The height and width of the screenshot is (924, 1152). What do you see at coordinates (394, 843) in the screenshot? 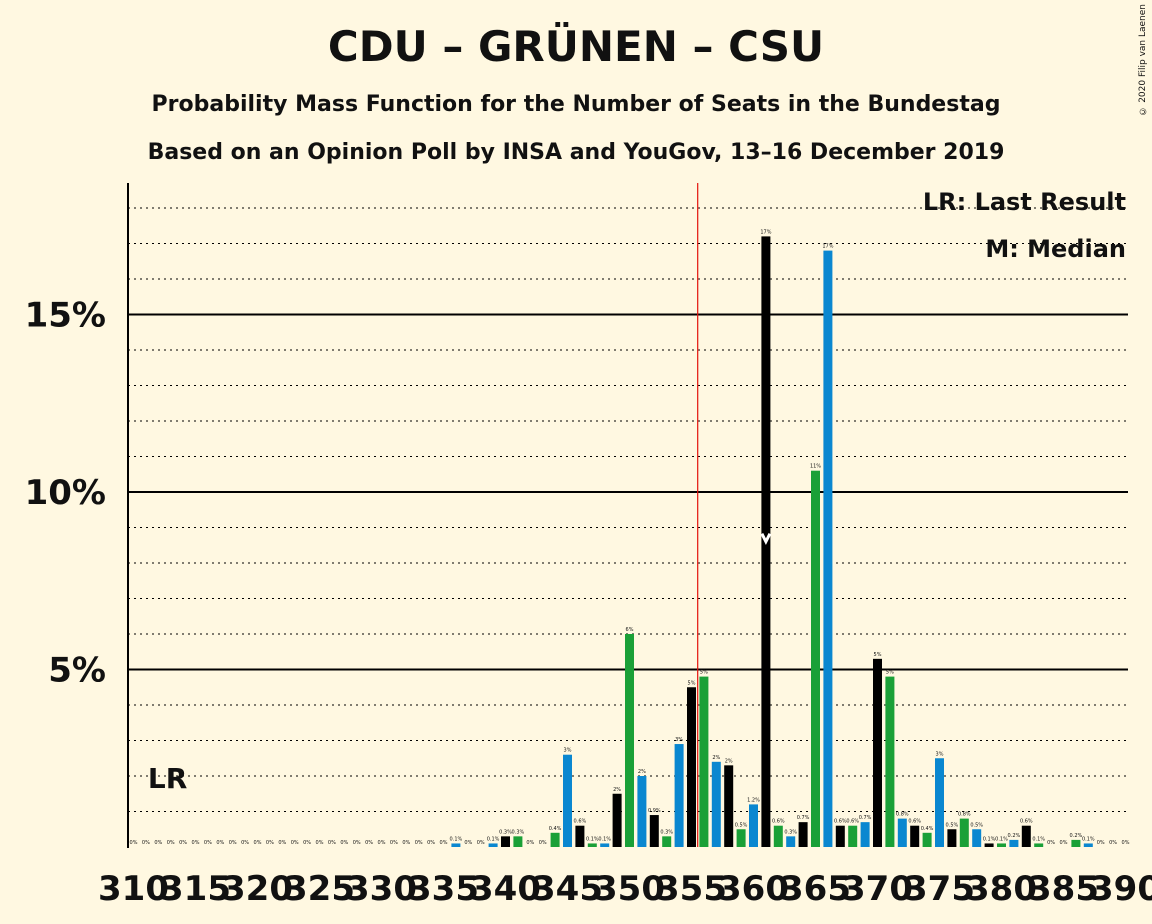
I see `data-label-seat-331: 0%` at bounding box center [394, 843].